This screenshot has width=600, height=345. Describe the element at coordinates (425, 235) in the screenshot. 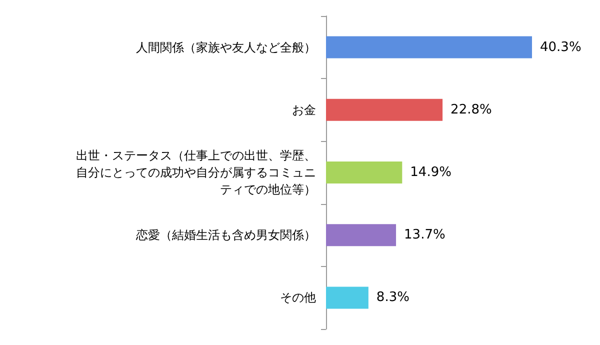

I see `data-label: 13.7%` at that location.